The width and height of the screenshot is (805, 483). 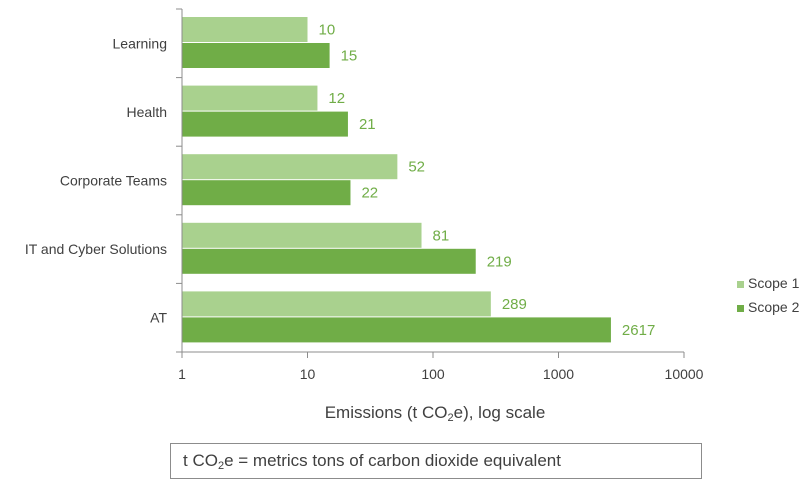 What do you see at coordinates (182, 374) in the screenshot?
I see `x-tick-label: 1` at bounding box center [182, 374].